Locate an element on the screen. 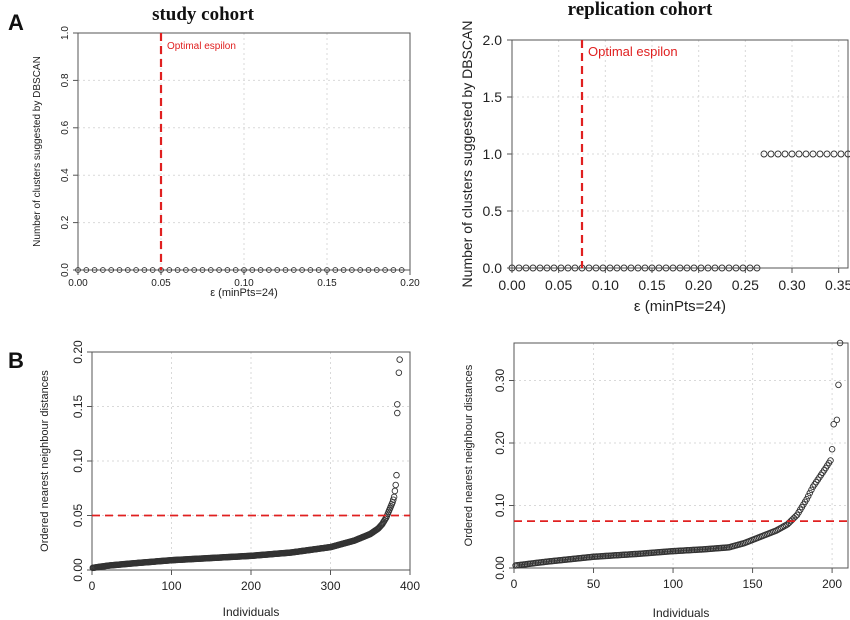 The image size is (850, 620). x-tick-label: 300 is located at coordinates (330, 586).